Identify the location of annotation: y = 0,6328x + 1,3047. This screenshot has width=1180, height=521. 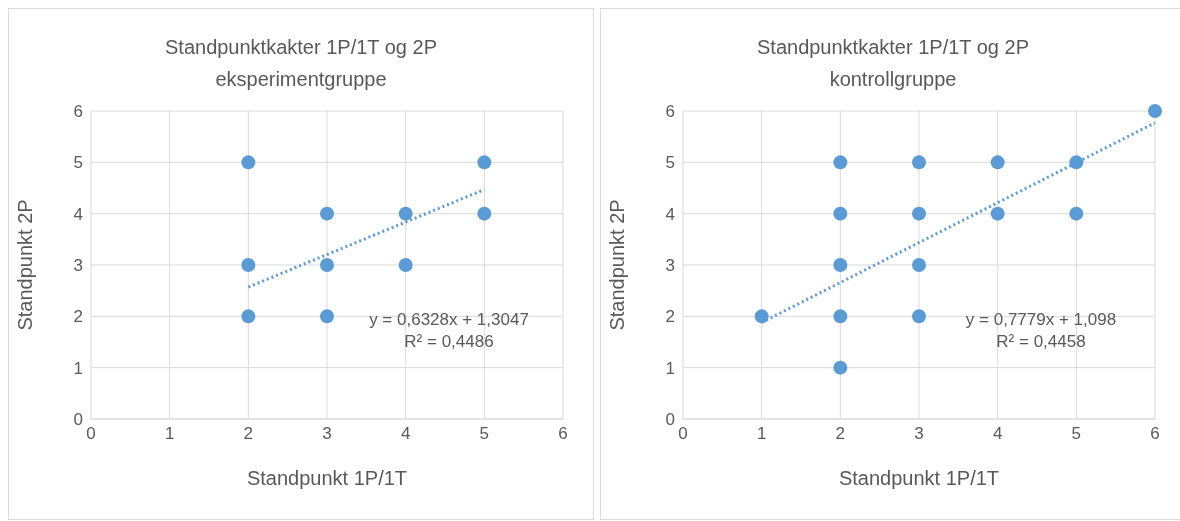
(449, 320).